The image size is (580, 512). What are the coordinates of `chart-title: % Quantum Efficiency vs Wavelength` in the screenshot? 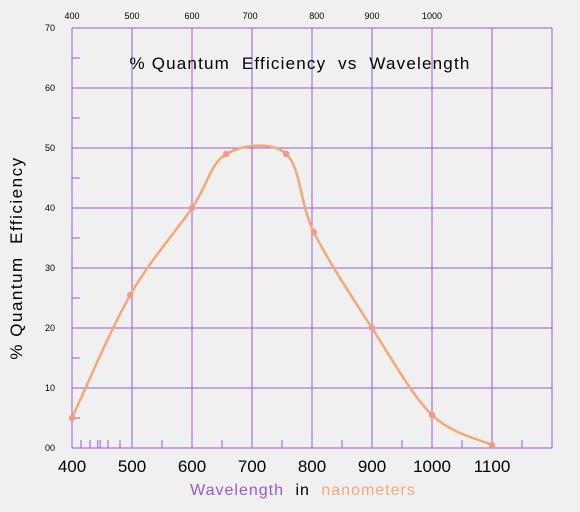 It's located at (299, 63).